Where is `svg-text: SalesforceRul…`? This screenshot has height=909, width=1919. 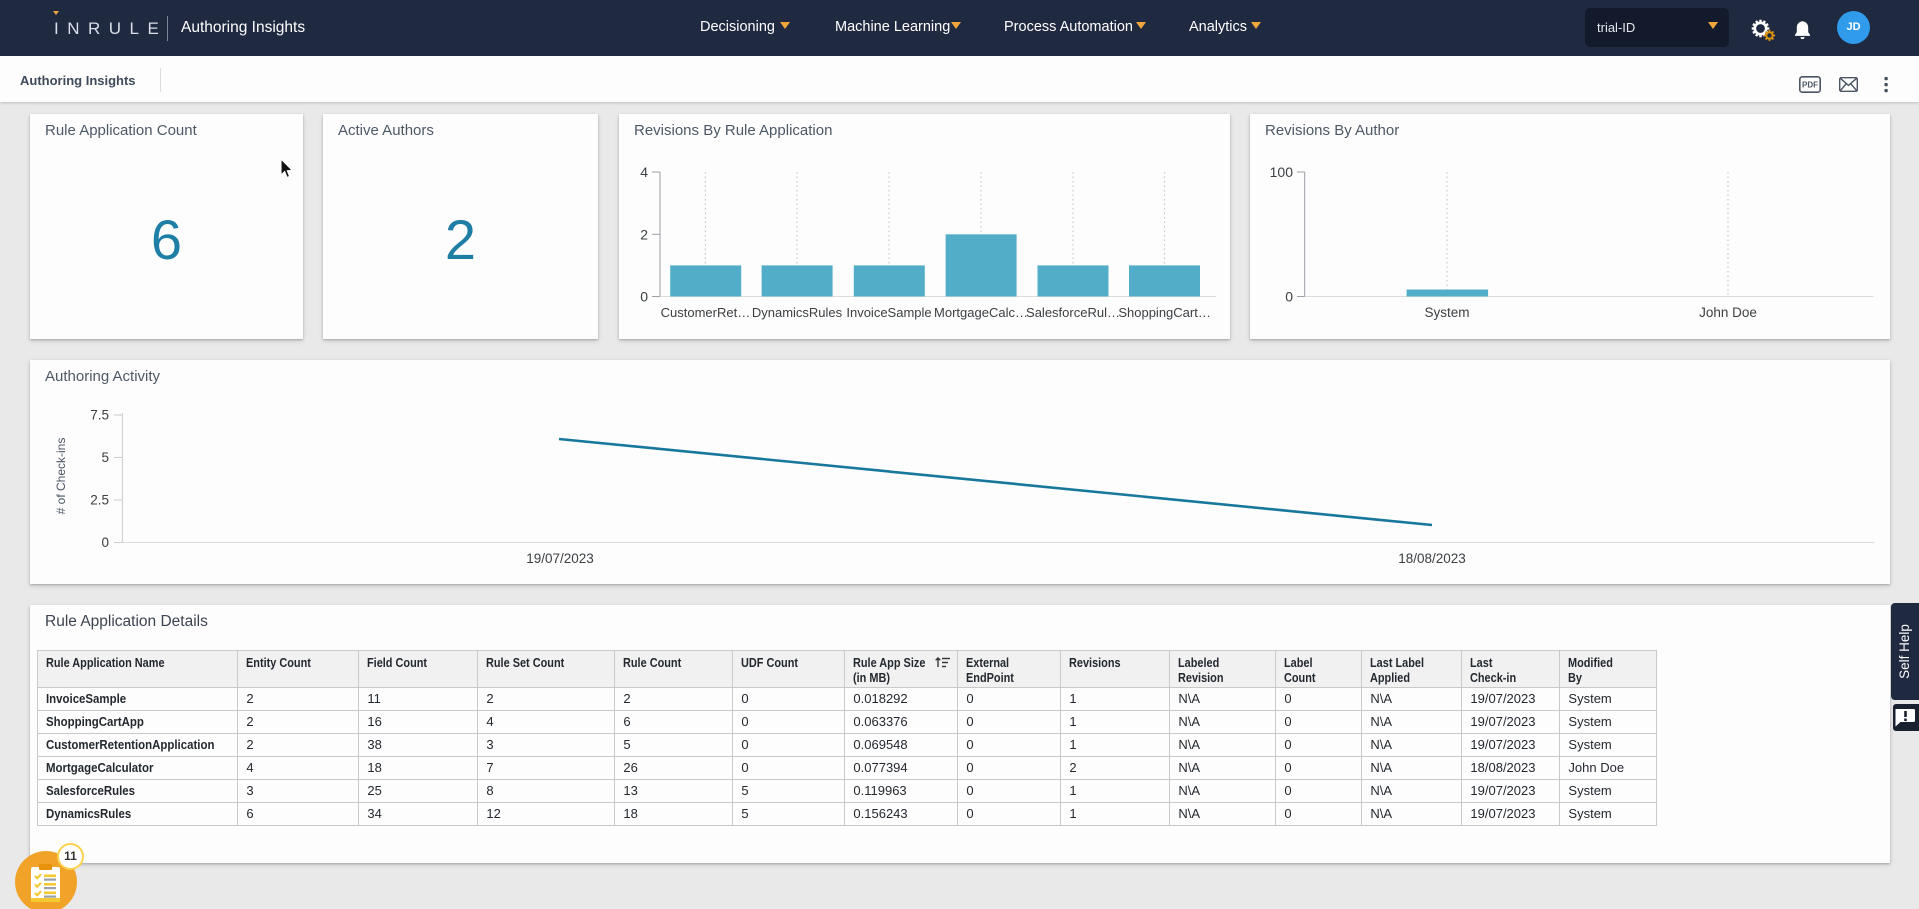
svg-text: SalesforceRul… is located at coordinates (1073, 312).